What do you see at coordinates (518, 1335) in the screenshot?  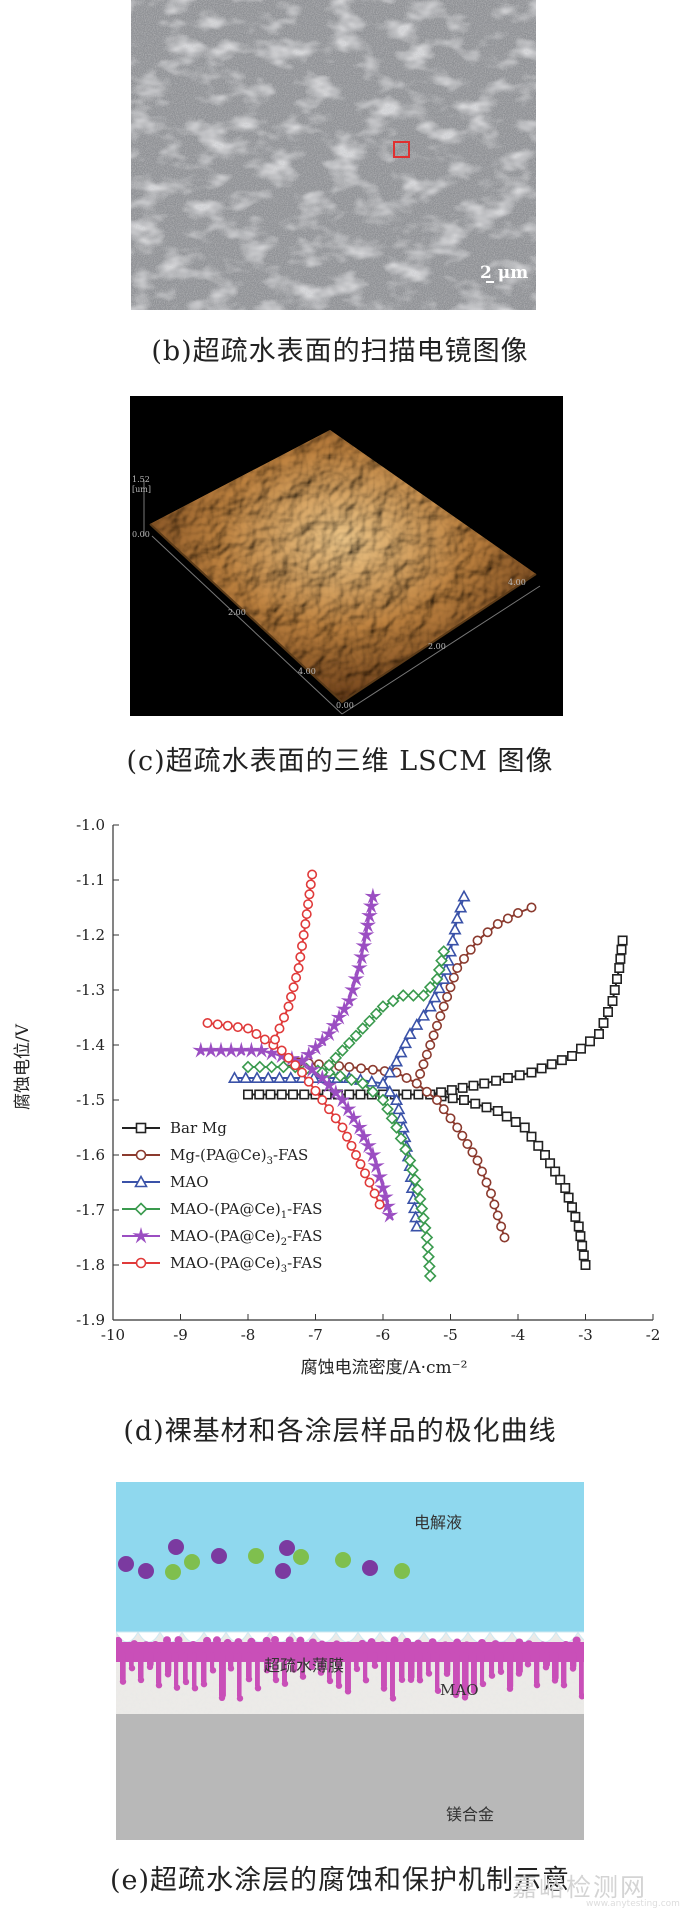 I see `x-tick-label: -4` at bounding box center [518, 1335].